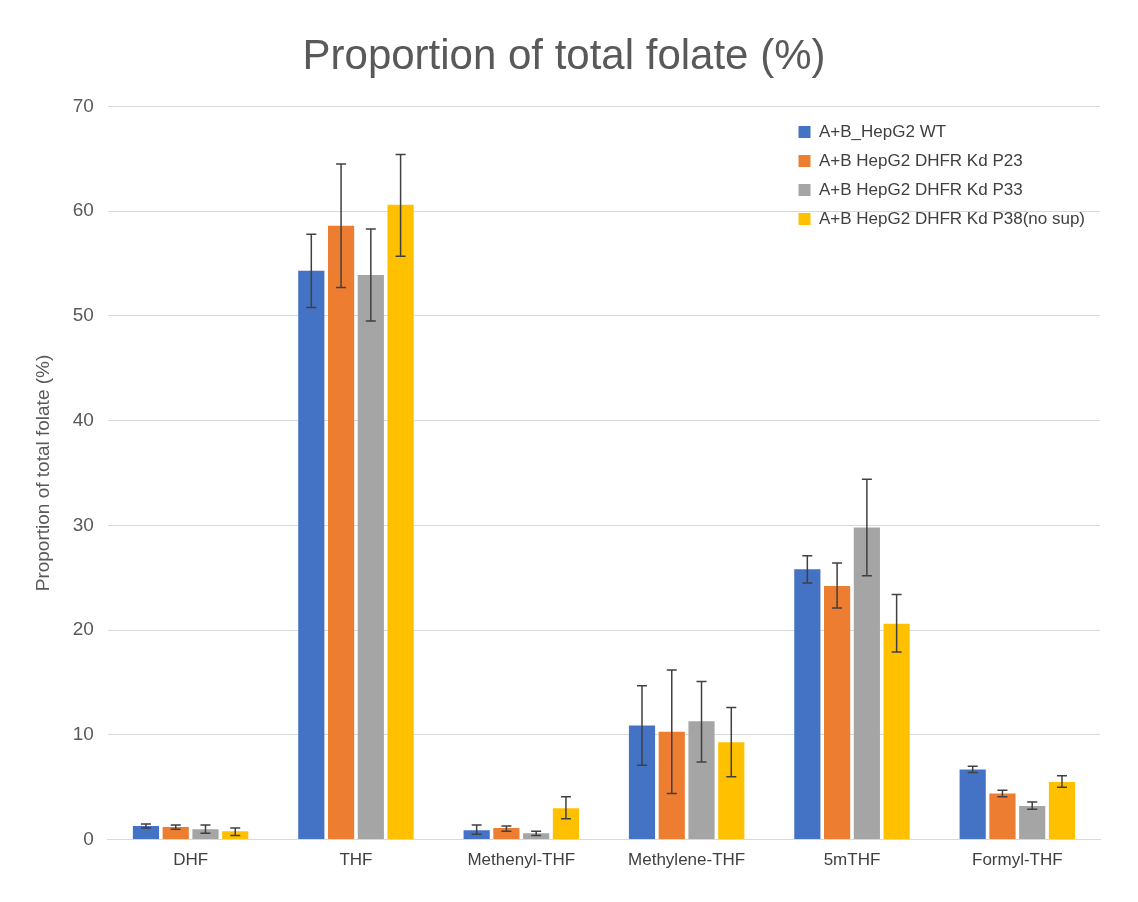  What do you see at coordinates (852, 860) in the screenshot?
I see `x-tick-label: 5mTHF` at bounding box center [852, 860].